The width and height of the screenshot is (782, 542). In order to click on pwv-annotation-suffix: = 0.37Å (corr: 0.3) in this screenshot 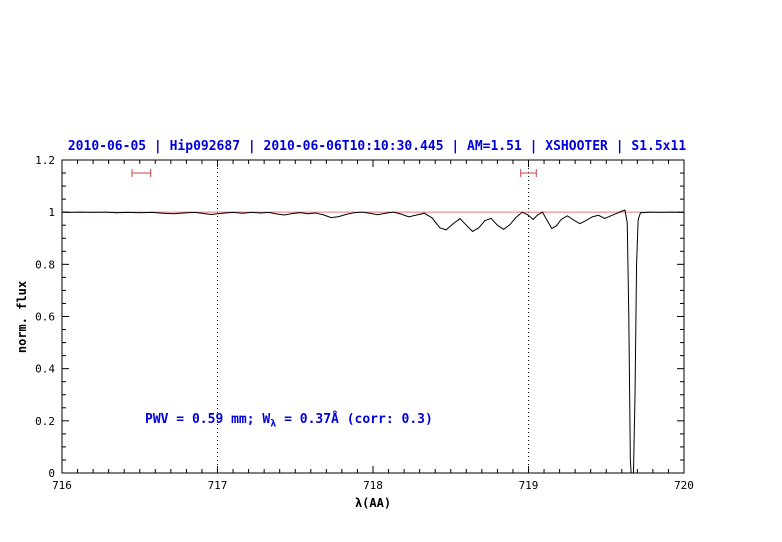, I will do `click(354, 419)`.